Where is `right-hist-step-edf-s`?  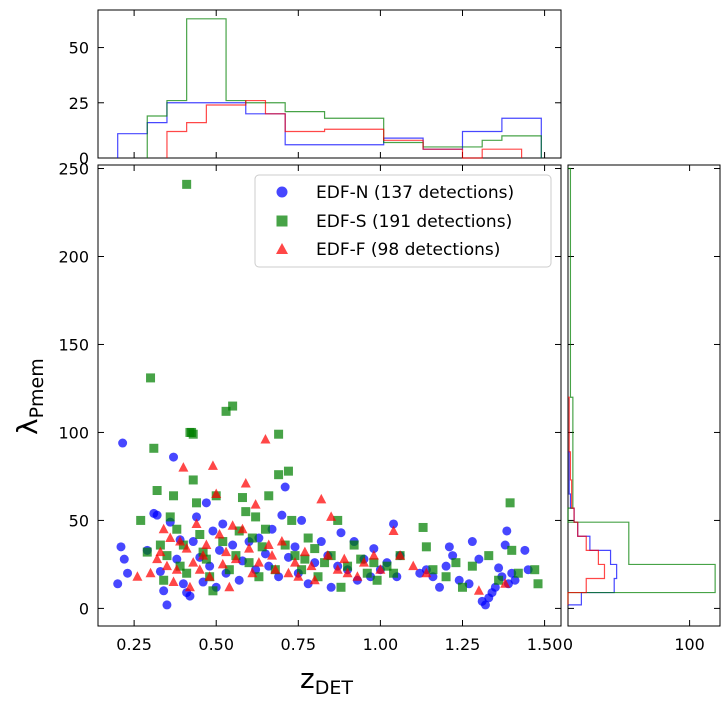
right-hist-step-edf-s is located at coordinates (641, 386).